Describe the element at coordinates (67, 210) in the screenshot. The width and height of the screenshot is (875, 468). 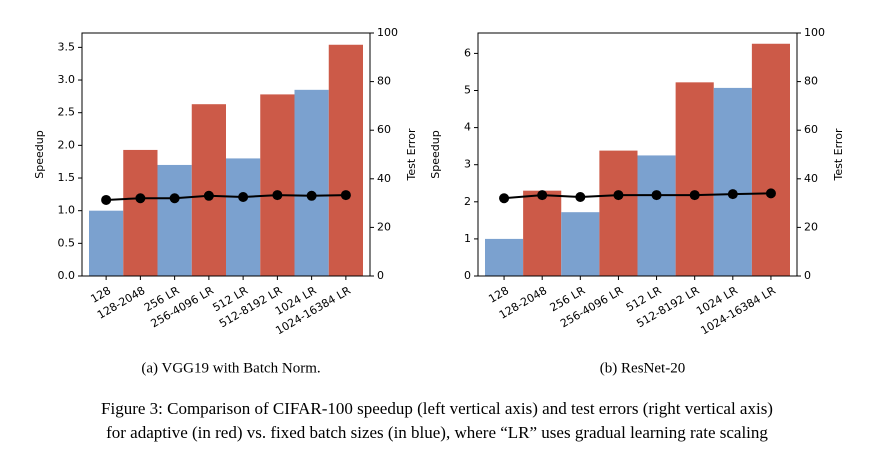
I see `y-tick-label: 1.0` at that location.